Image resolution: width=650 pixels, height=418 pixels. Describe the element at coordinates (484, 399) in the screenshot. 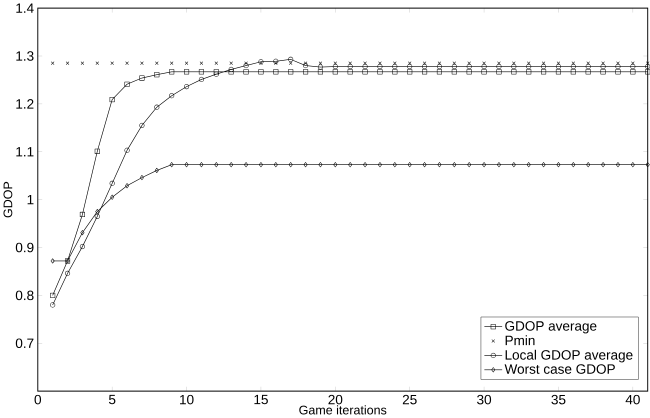

I see `x-tick-label: 30` at that location.